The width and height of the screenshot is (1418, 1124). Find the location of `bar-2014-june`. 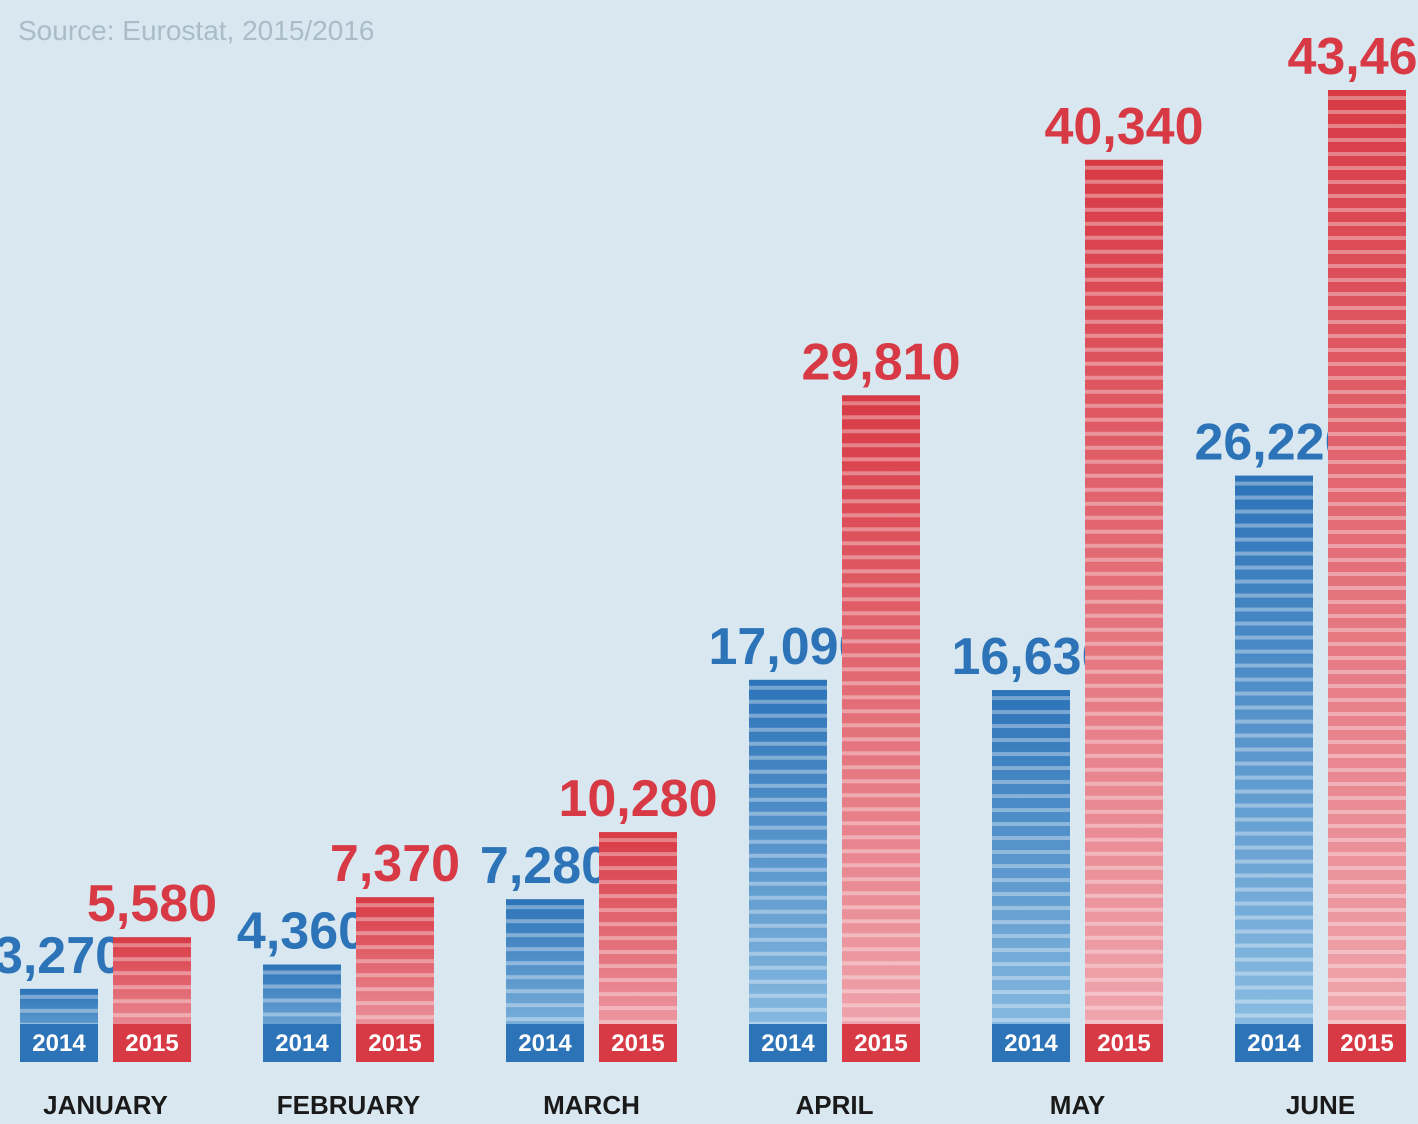

bar-2014-june is located at coordinates (1274, 769).